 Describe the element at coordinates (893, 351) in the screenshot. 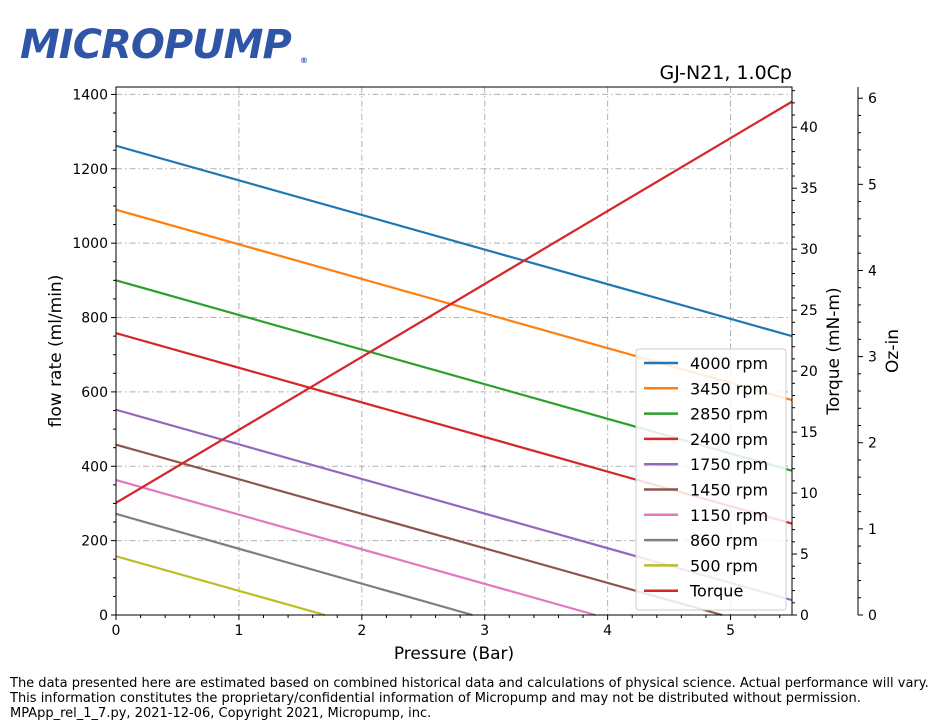

I see `oz-in-axis-label: Oz-in` at that location.